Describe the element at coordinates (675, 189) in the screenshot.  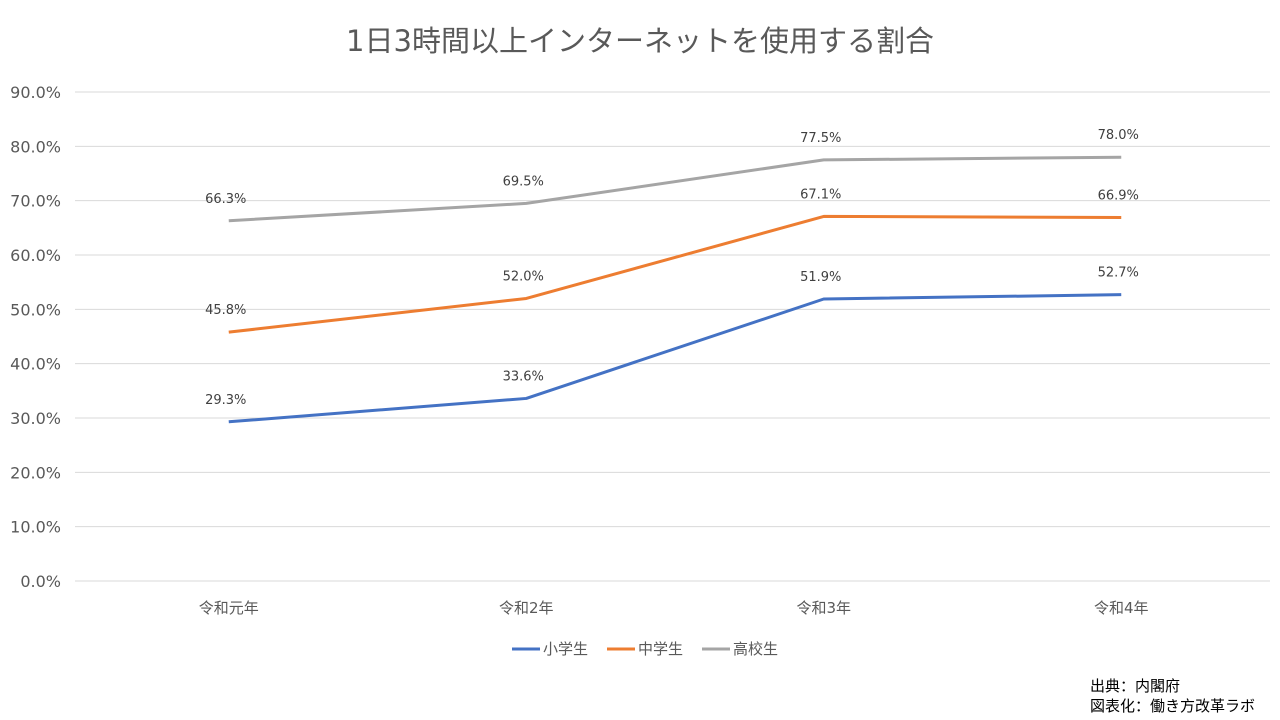
I see `series-line-高校生` at that location.